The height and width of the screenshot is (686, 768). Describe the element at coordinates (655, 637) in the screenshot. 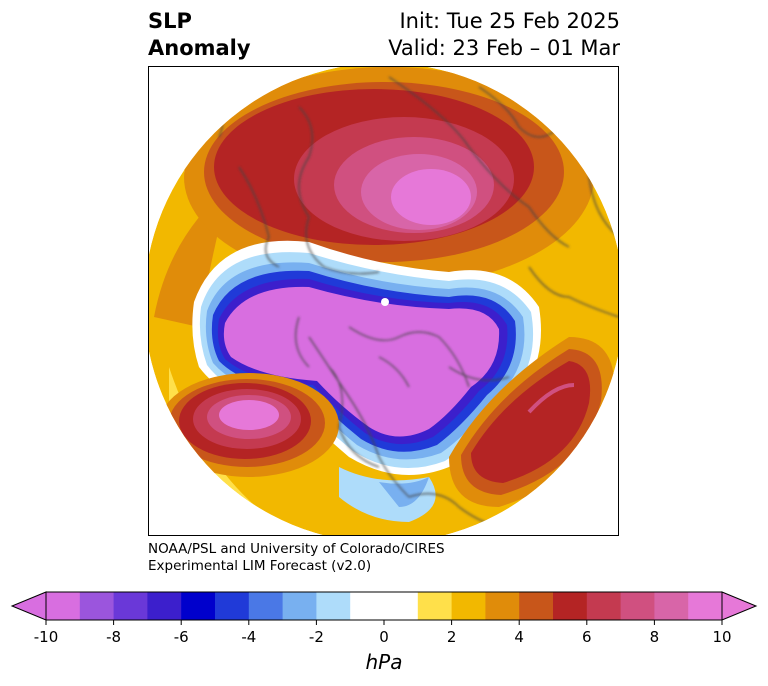

I see `colorbar-tick-label: 8` at that location.